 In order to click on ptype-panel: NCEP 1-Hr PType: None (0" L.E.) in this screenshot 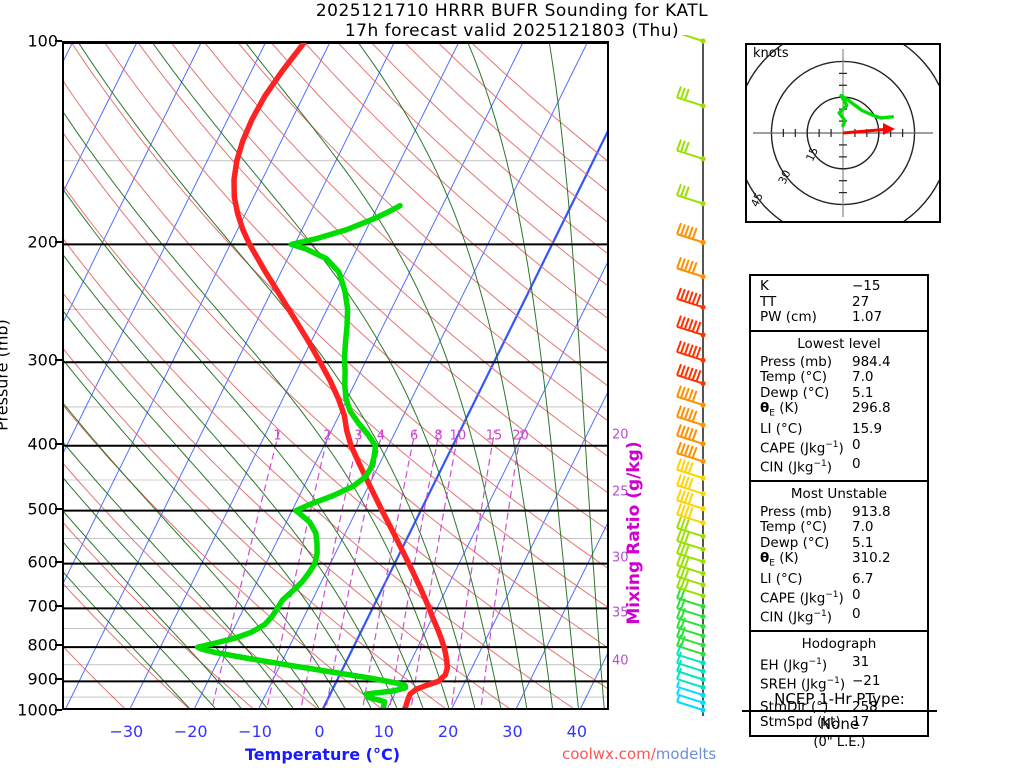, I will do `click(839, 720)`.